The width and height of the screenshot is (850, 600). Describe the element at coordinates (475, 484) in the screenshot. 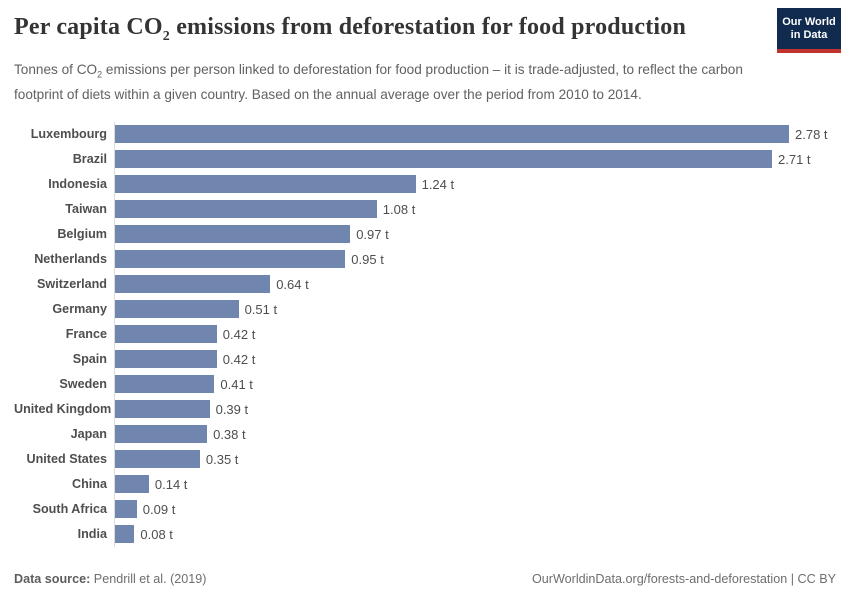

I see `bar-track: 0.14 t` at that location.